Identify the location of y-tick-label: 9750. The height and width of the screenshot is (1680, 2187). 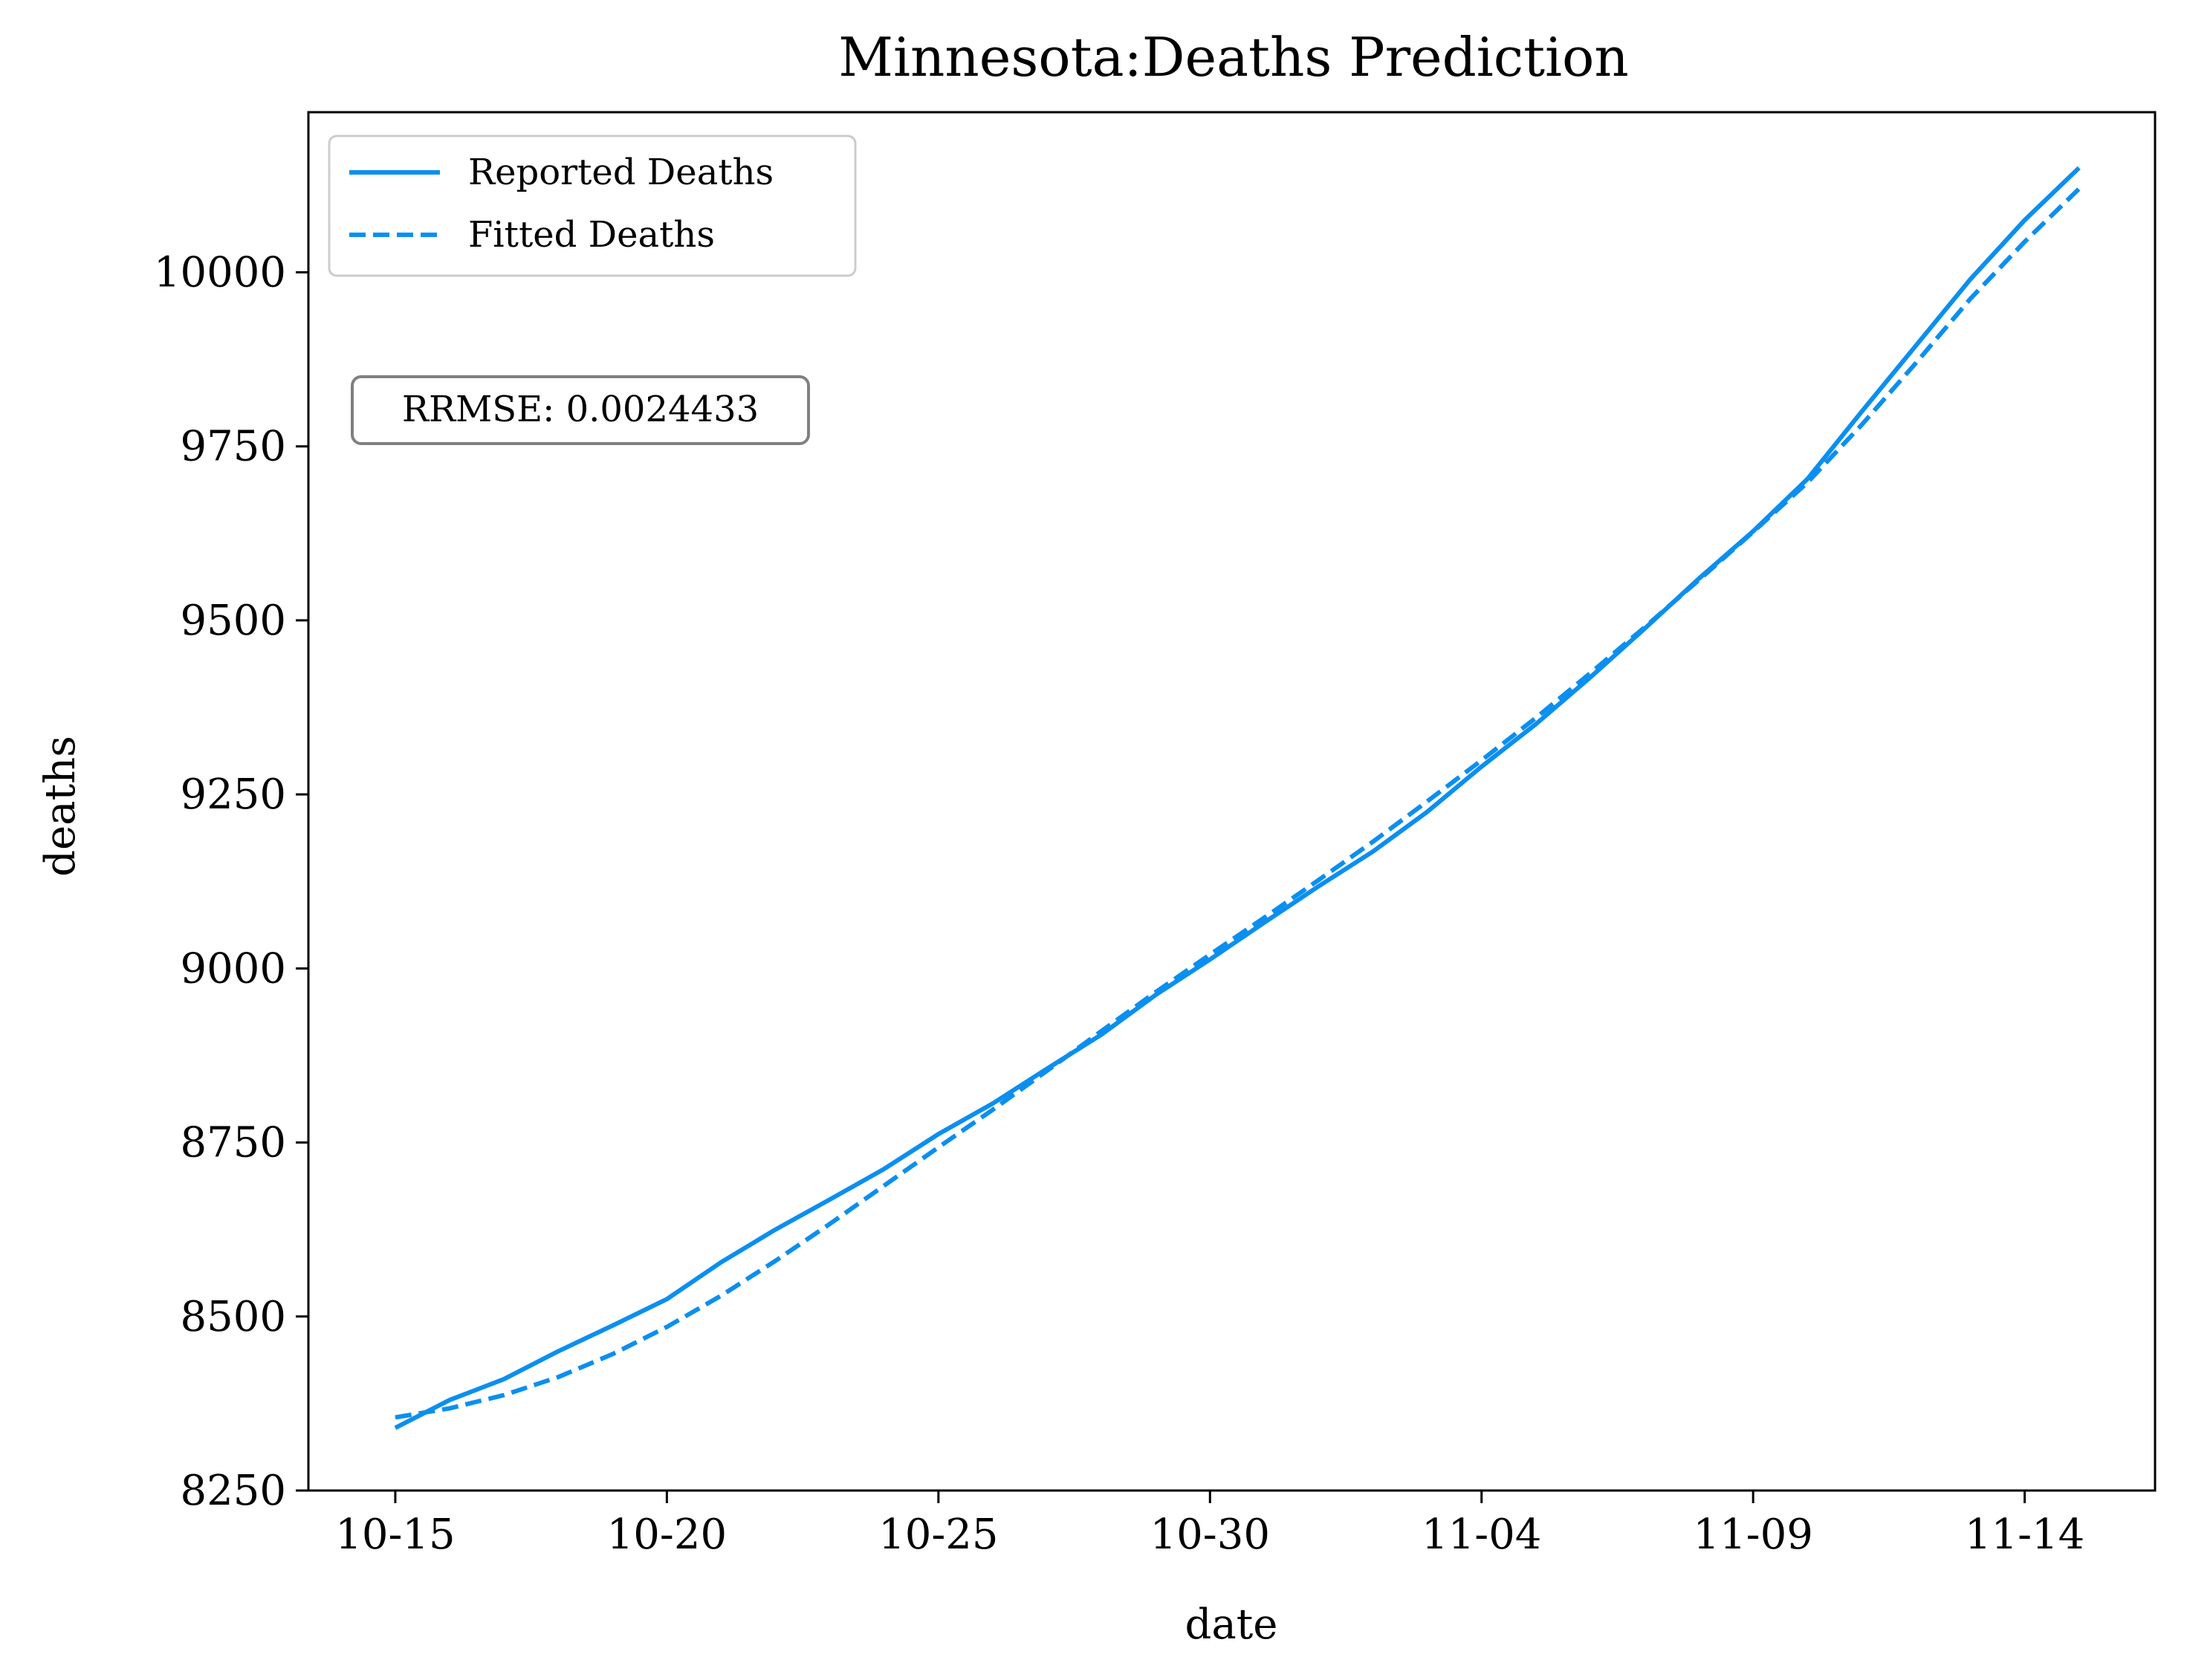
(233, 447).